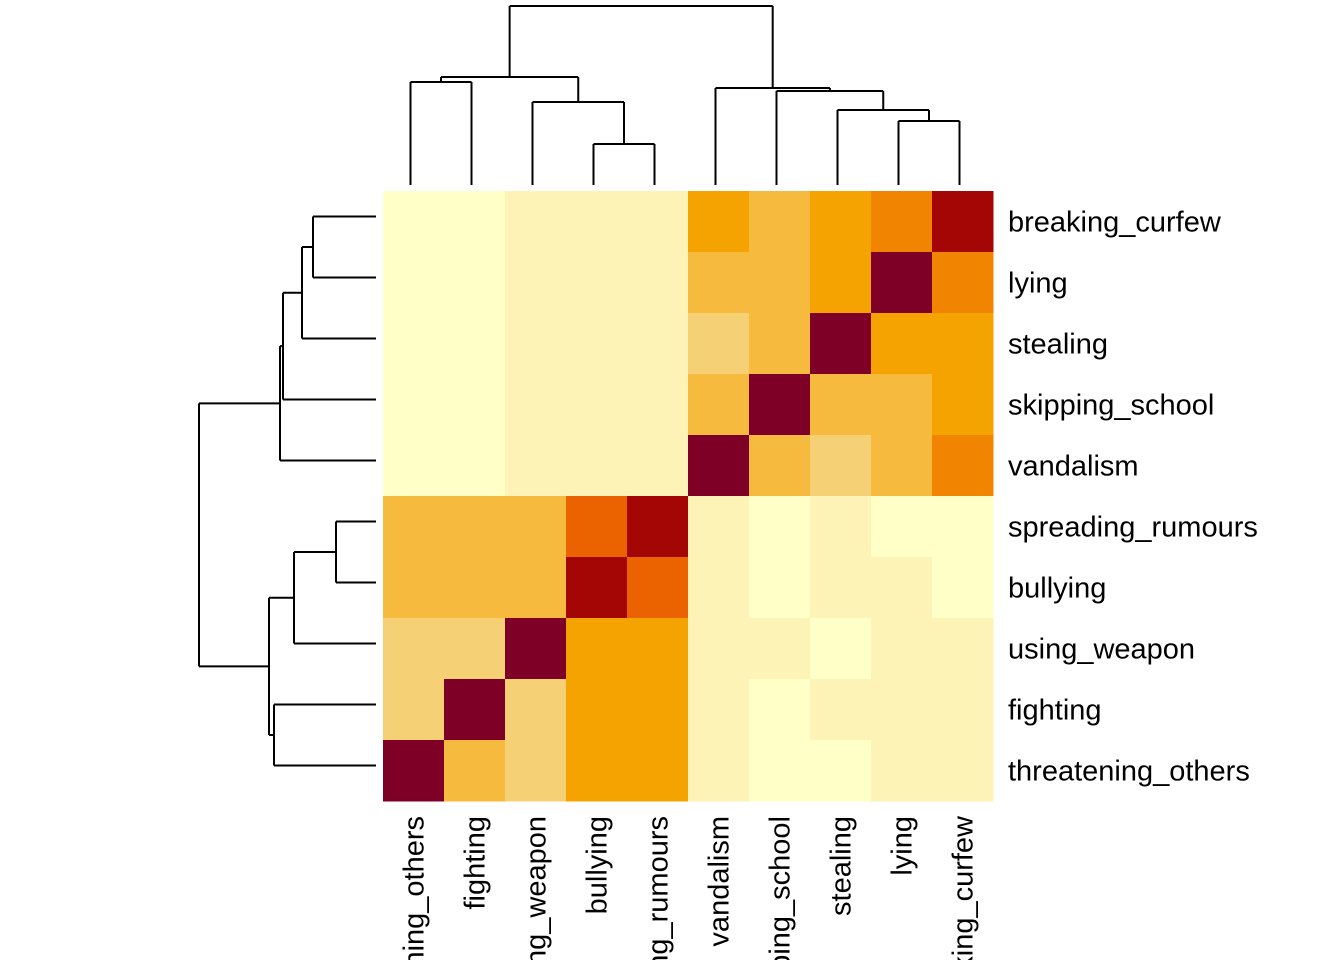  I want to click on heatmap-cell-using_weapon-spreading_rumours, so click(658, 649).